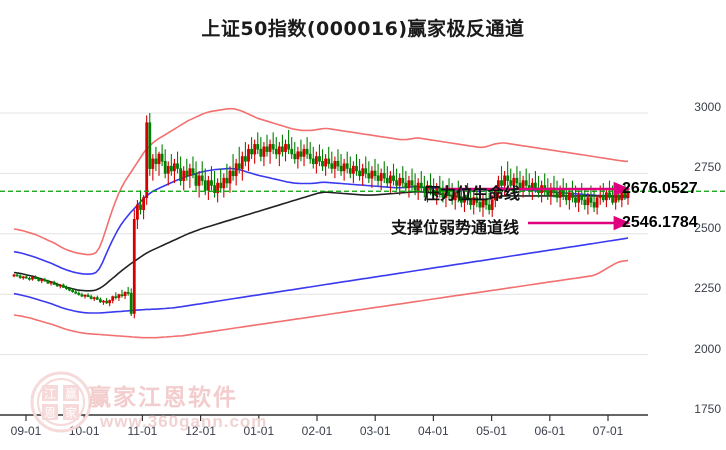 The height and width of the screenshot is (450, 726). What do you see at coordinates (363, 29) in the screenshot?
I see `page-title: 上证50指数(000016)赢家极反通道` at bounding box center [363, 29].